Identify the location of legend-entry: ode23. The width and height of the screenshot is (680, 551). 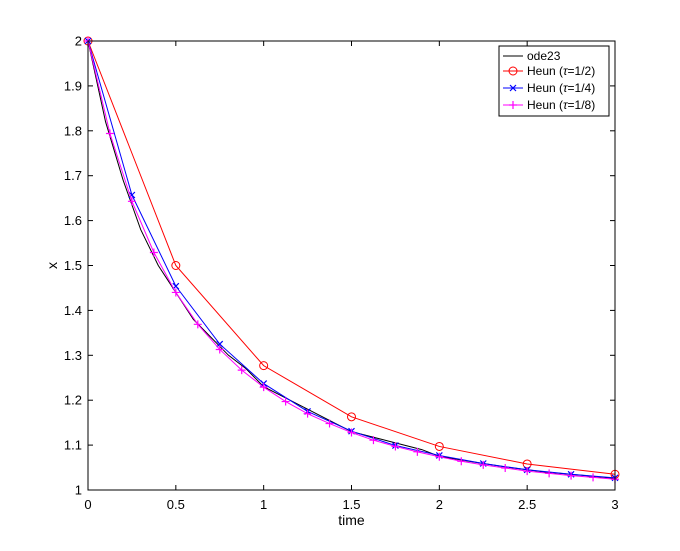
(532, 56).